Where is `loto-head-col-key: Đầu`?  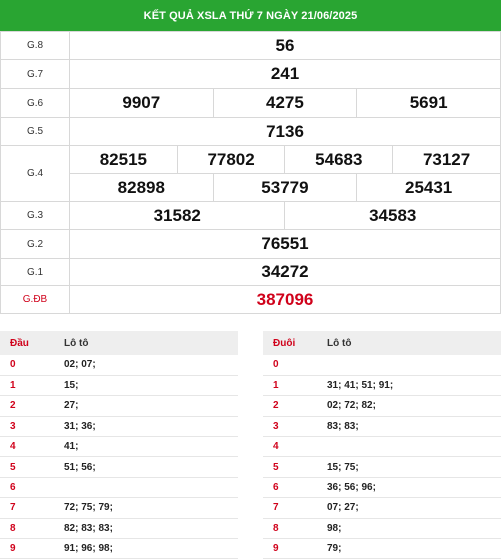
loto-head-col-key: Đầu is located at coordinates (27, 343).